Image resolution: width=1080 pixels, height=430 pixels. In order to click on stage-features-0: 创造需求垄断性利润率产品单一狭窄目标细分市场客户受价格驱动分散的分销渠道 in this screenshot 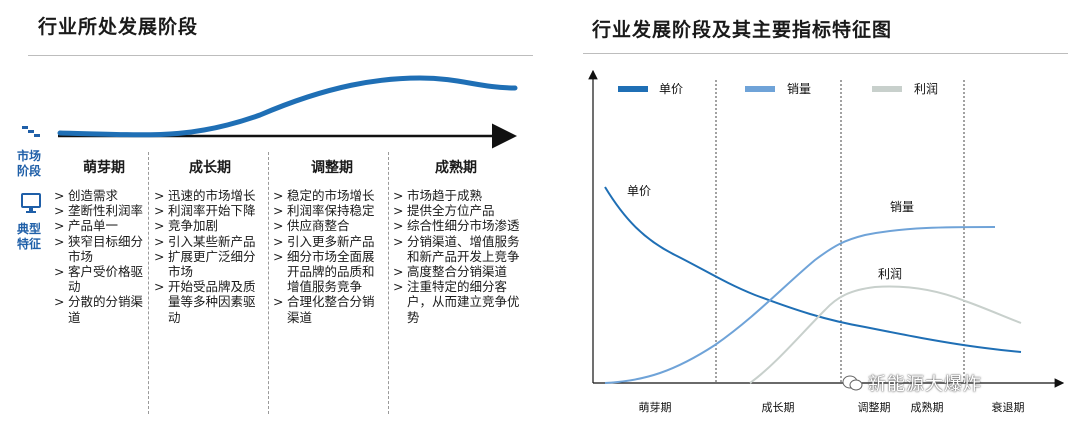, I will do `click(98, 256)`.